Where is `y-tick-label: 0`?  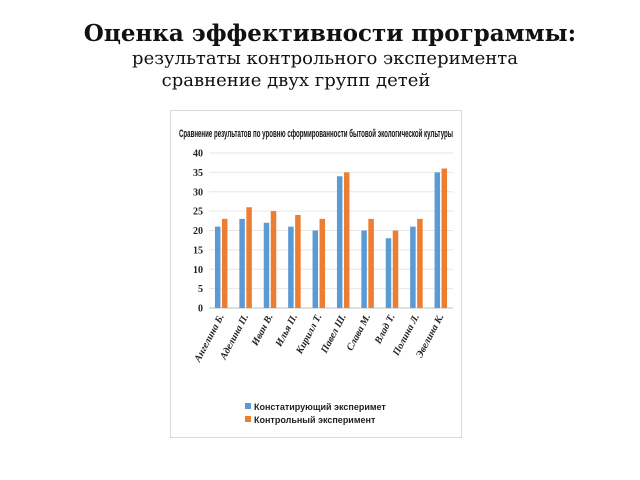 y-tick-label: 0 is located at coordinates (200, 309).